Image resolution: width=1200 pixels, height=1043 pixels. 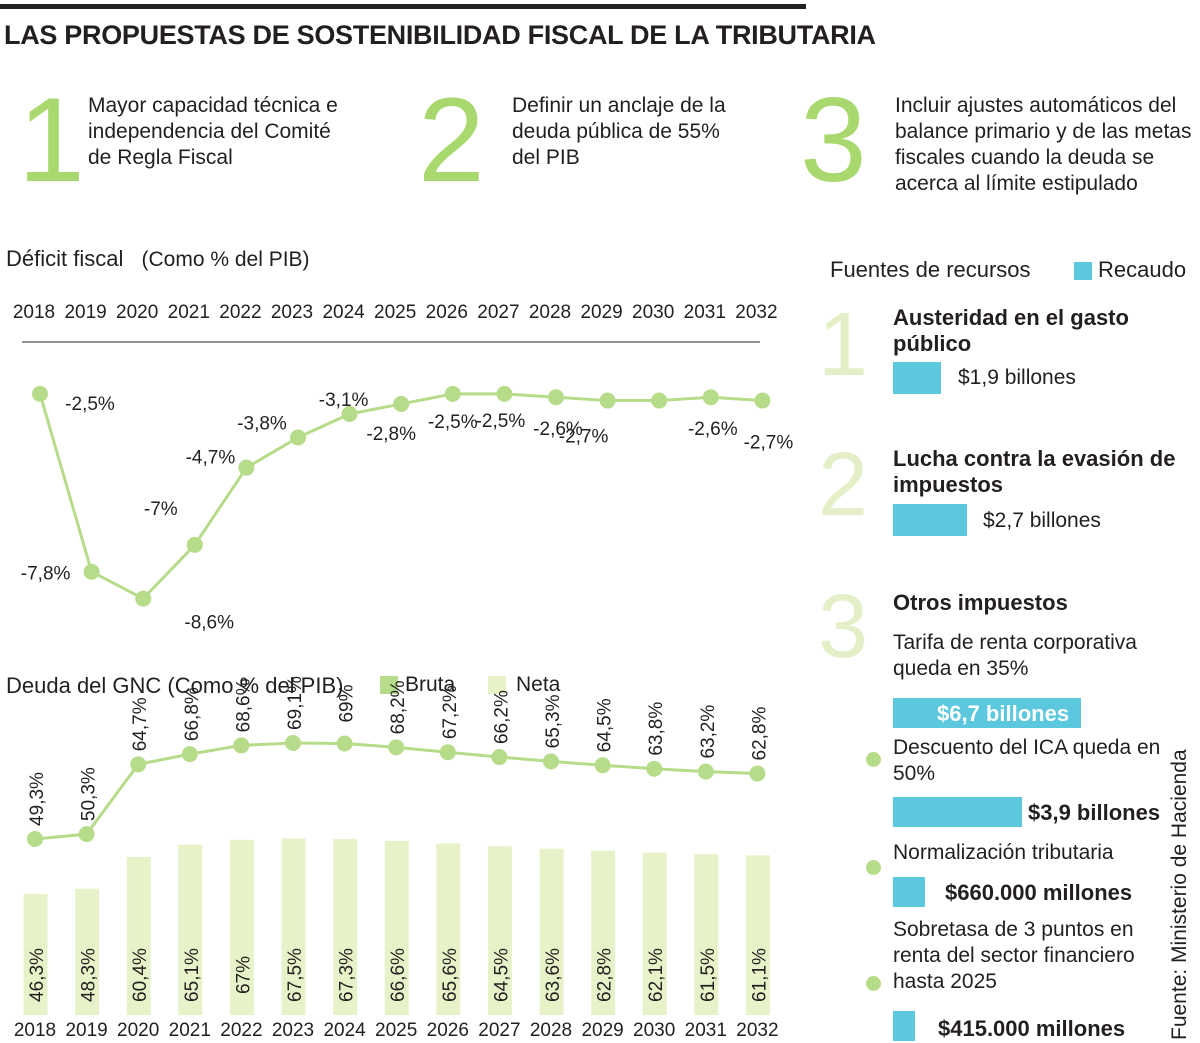 I want to click on deficit-year-label: 2018, so click(x=34, y=312).